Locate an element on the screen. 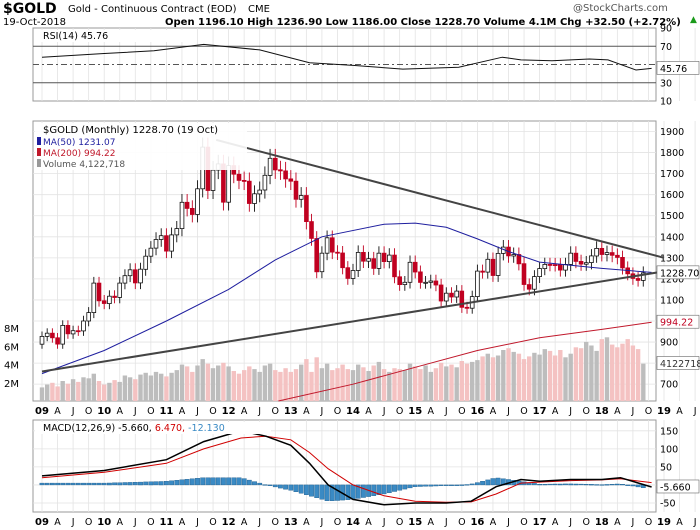 Image resolution: width=700 pixels, height=530 pixels. macd-signal-line is located at coordinates (346, 469).